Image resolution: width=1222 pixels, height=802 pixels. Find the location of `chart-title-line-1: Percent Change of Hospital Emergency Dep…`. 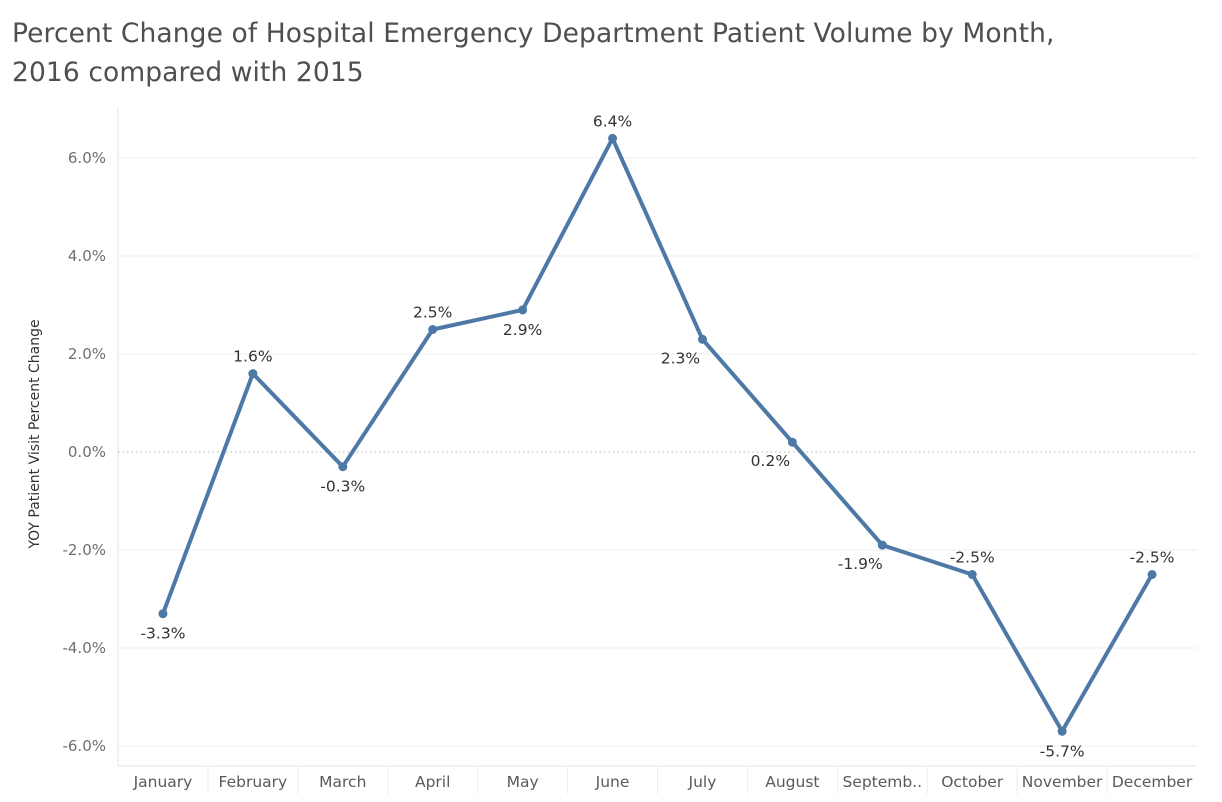

chart-title-line-1: Percent Change of Hospital Emergency Dep… is located at coordinates (533, 33).